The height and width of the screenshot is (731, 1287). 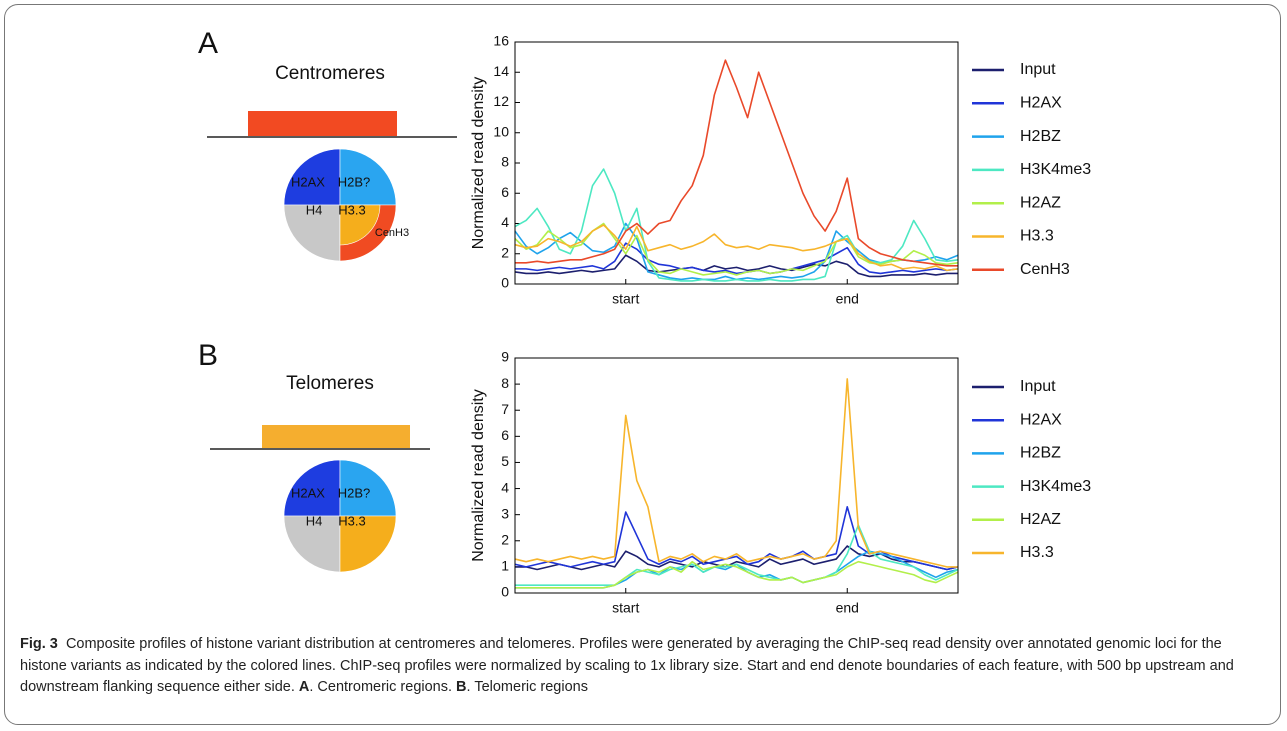 I want to click on panel-label: A, so click(x=208, y=43).